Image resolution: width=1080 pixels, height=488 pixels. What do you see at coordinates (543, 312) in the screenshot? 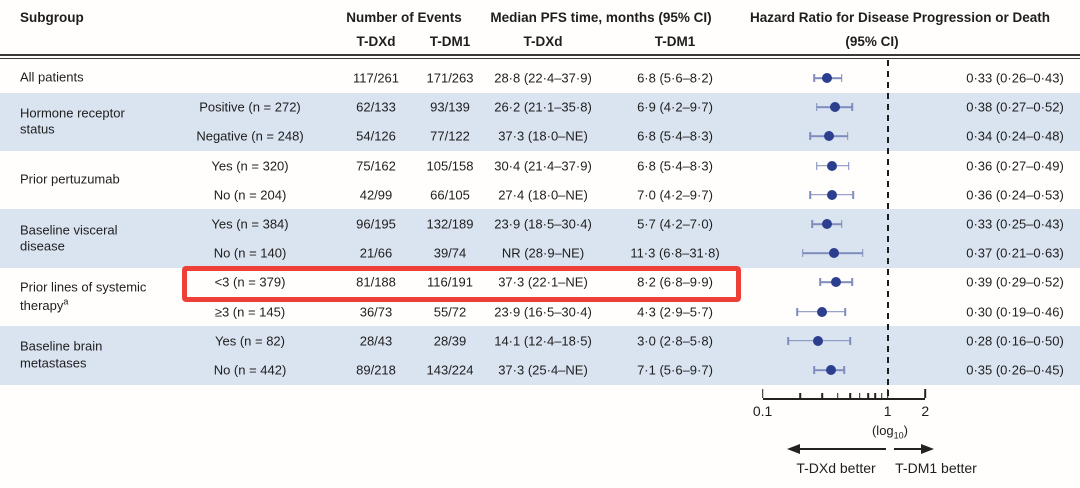
I see `pfs-tdxd-value: 23·9 (16·5–30·4)` at bounding box center [543, 312].